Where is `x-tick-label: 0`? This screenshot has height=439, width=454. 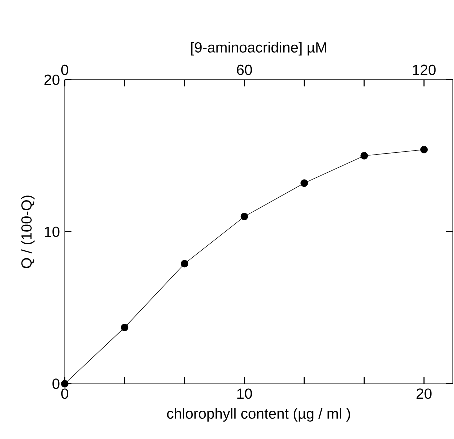 x-tick-label: 0 is located at coordinates (64, 394).